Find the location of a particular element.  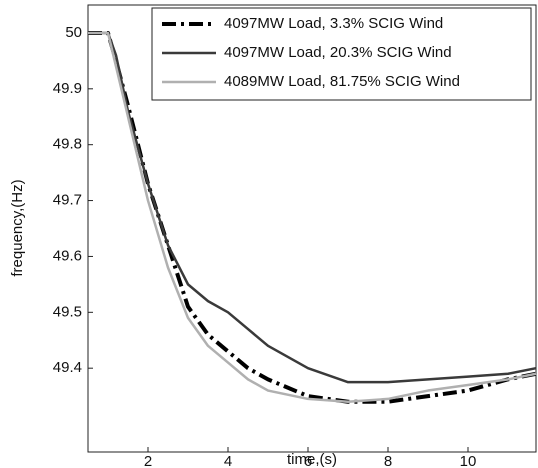

x-axis-label: time,(s) is located at coordinates (312, 459).